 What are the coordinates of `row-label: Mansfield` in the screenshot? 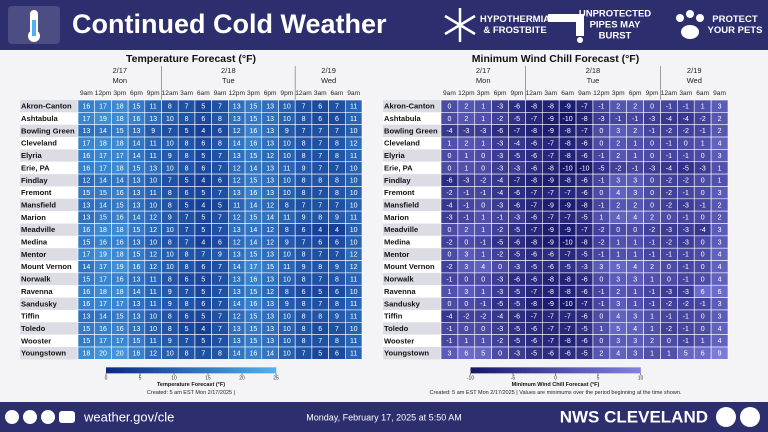 It's located at (401, 204).